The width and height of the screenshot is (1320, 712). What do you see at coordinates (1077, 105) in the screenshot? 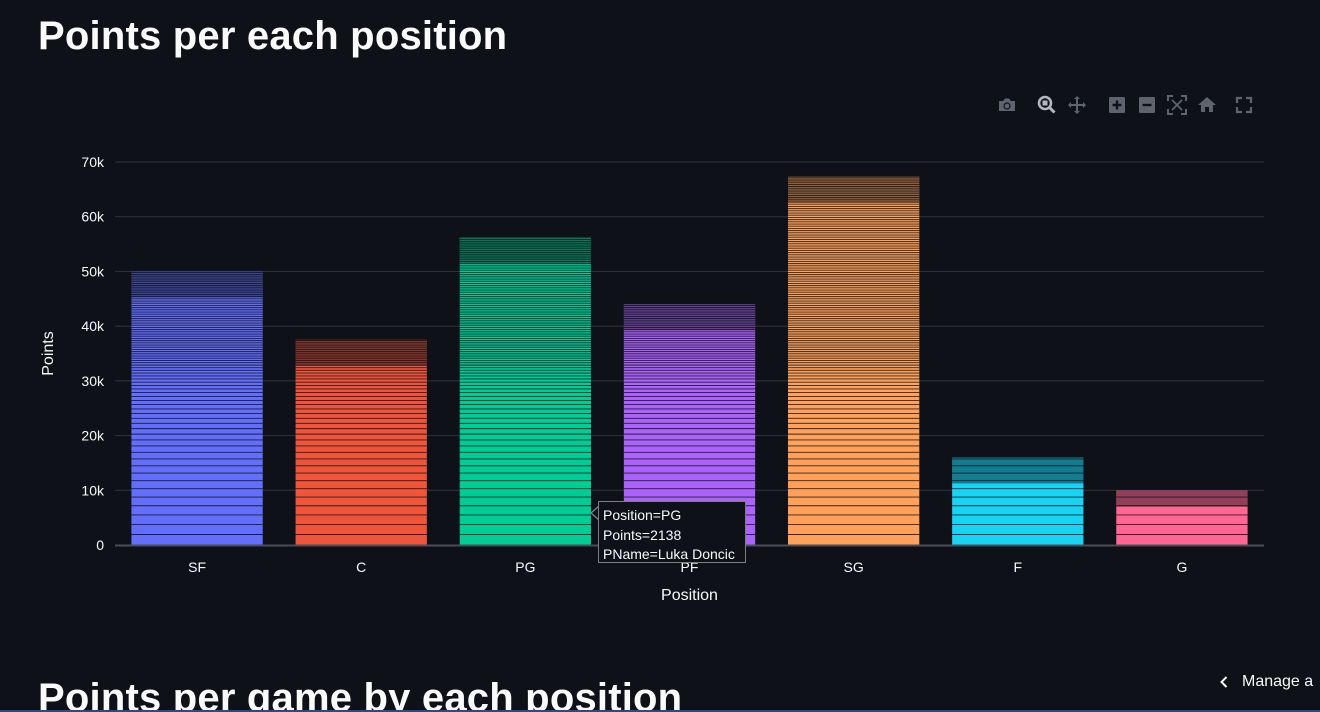
I see `pan-icon` at bounding box center [1077, 105].